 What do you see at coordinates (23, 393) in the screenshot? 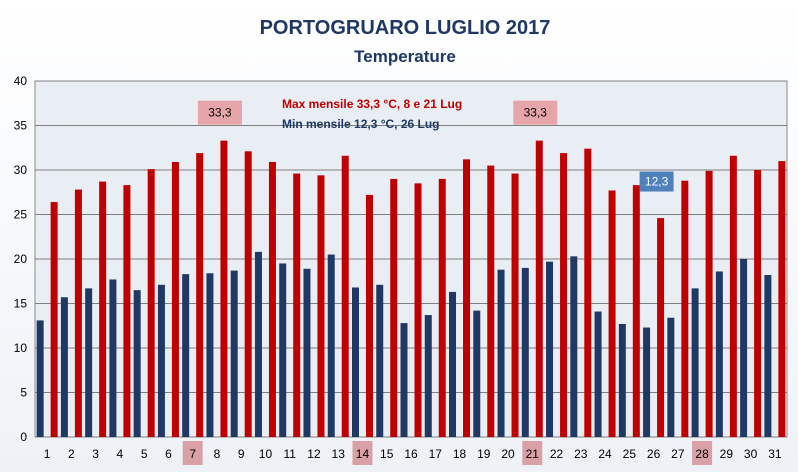
I see `y-tick-label: 5` at bounding box center [23, 393].